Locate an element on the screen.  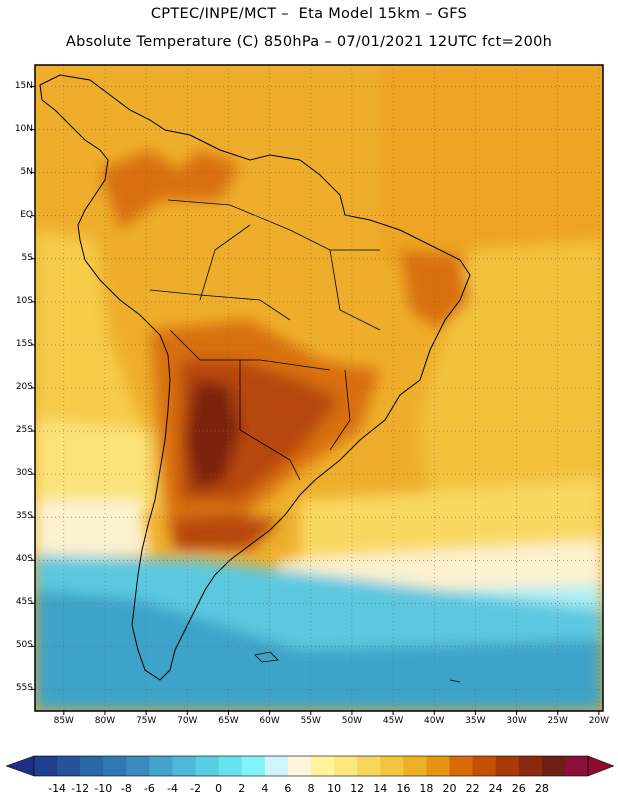
colorbar-label: -14 is located at coordinates (57, 788).